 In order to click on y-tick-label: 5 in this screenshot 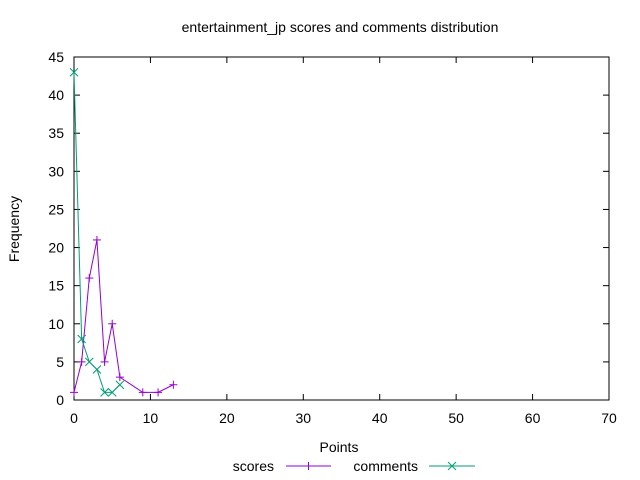, I will do `click(60, 362)`.